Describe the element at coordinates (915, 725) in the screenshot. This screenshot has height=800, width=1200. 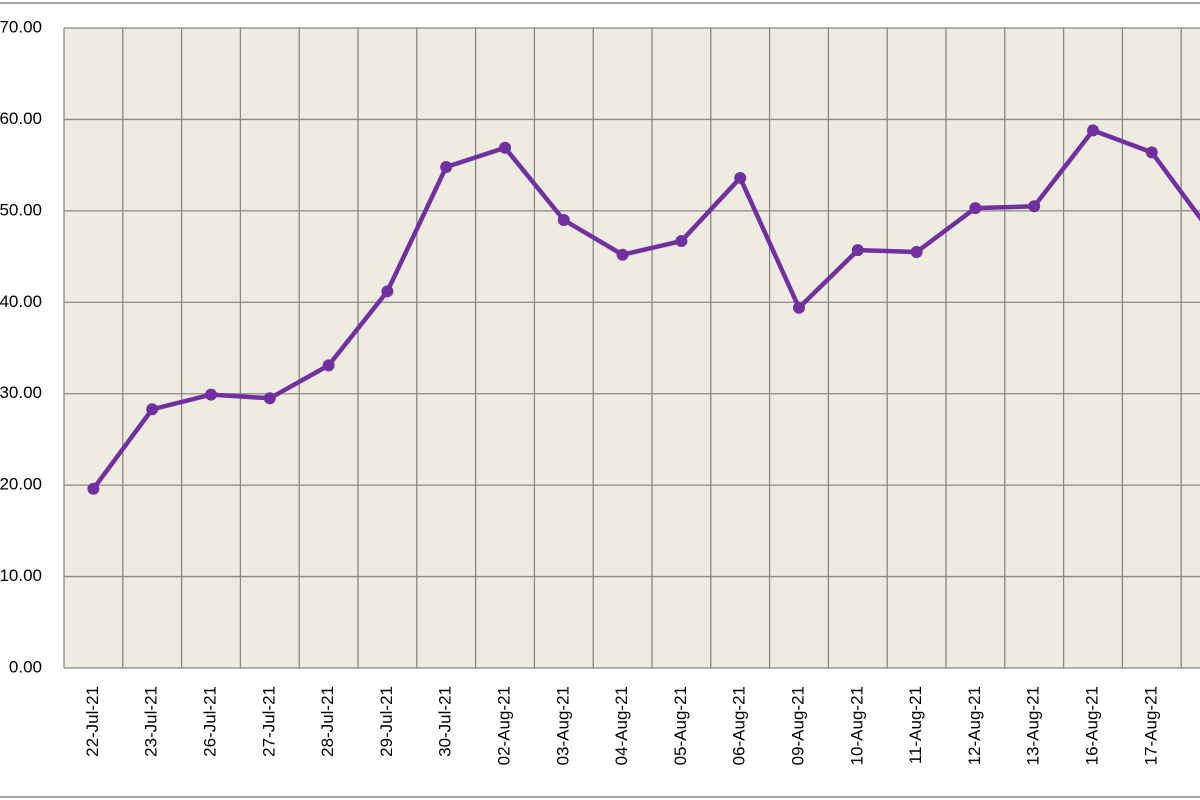
I see `x-tick-label: 11-Aug-21` at that location.